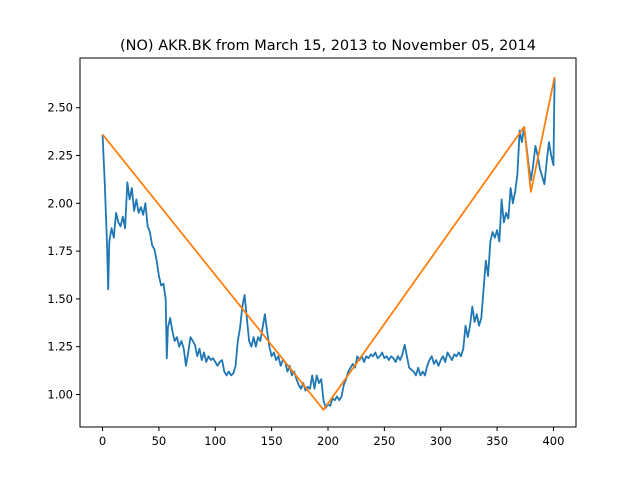 The height and width of the screenshot is (480, 640). Describe the element at coordinates (159, 441) in the screenshot. I see `x-tick-label: 50` at that location.